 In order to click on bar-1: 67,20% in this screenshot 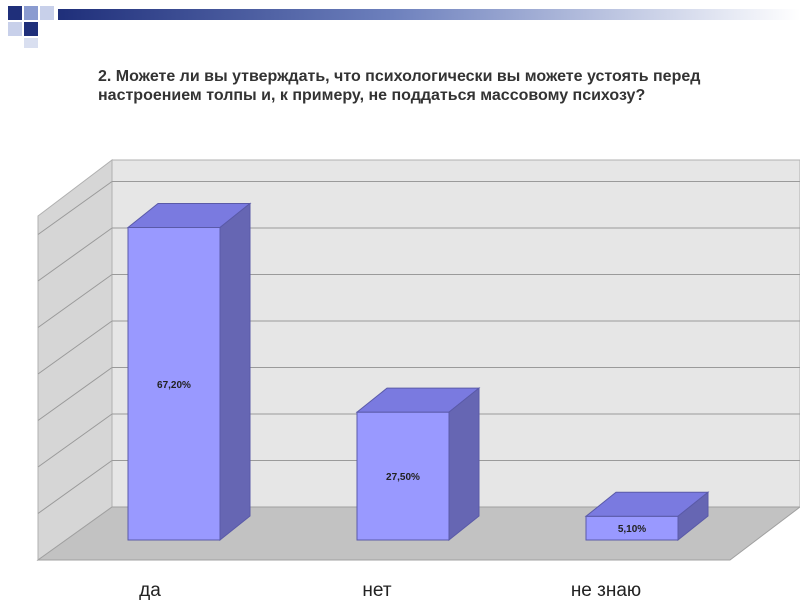, I will do `click(189, 372)`.